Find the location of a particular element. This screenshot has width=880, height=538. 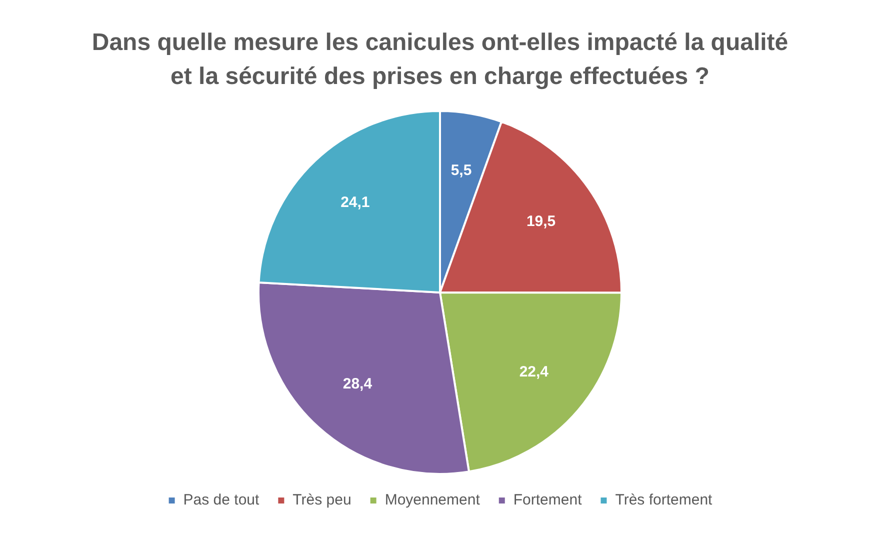

data-label: 28,4 is located at coordinates (357, 383).